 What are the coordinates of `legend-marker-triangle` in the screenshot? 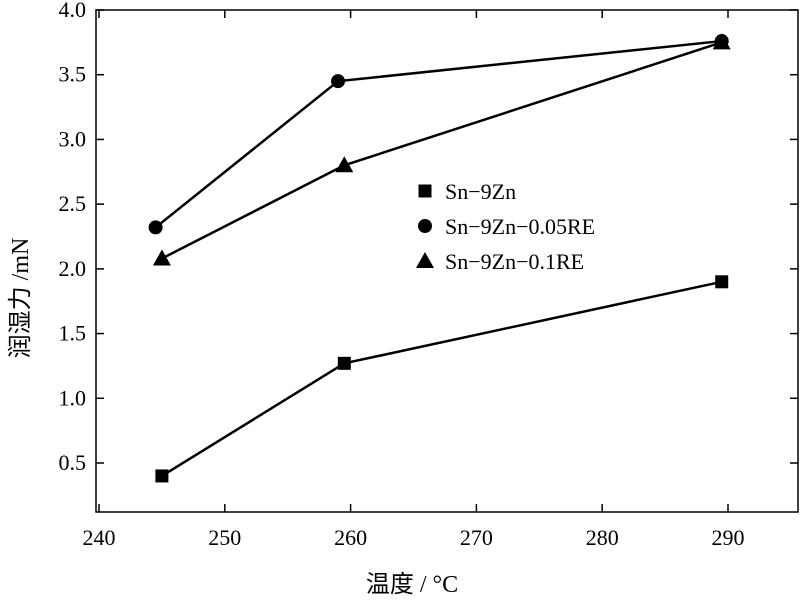 It's located at (425, 260).